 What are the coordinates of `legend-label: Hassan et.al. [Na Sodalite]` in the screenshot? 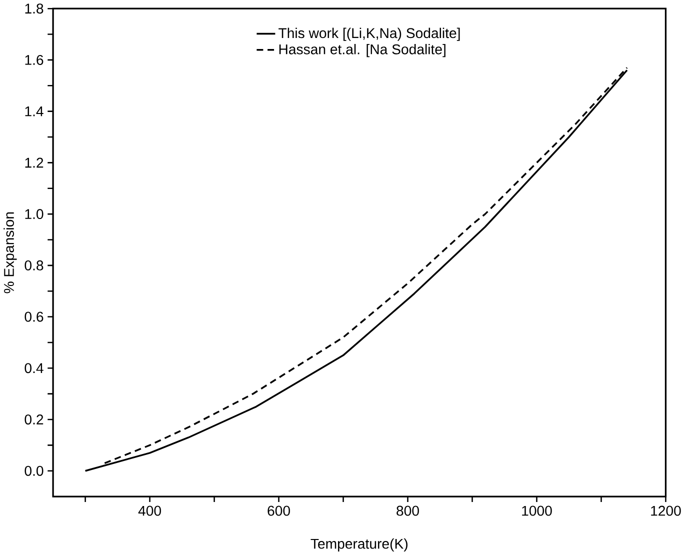 It's located at (362, 51).